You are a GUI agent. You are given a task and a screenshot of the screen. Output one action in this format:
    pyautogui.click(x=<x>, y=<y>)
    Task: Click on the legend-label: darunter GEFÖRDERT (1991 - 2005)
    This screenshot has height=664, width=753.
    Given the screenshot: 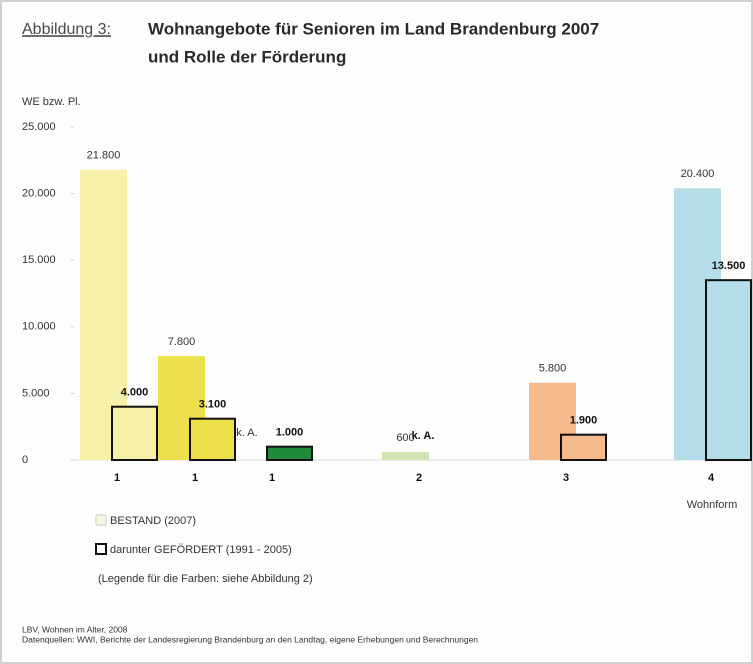 What is the action you would take?
    pyautogui.click(x=201, y=550)
    